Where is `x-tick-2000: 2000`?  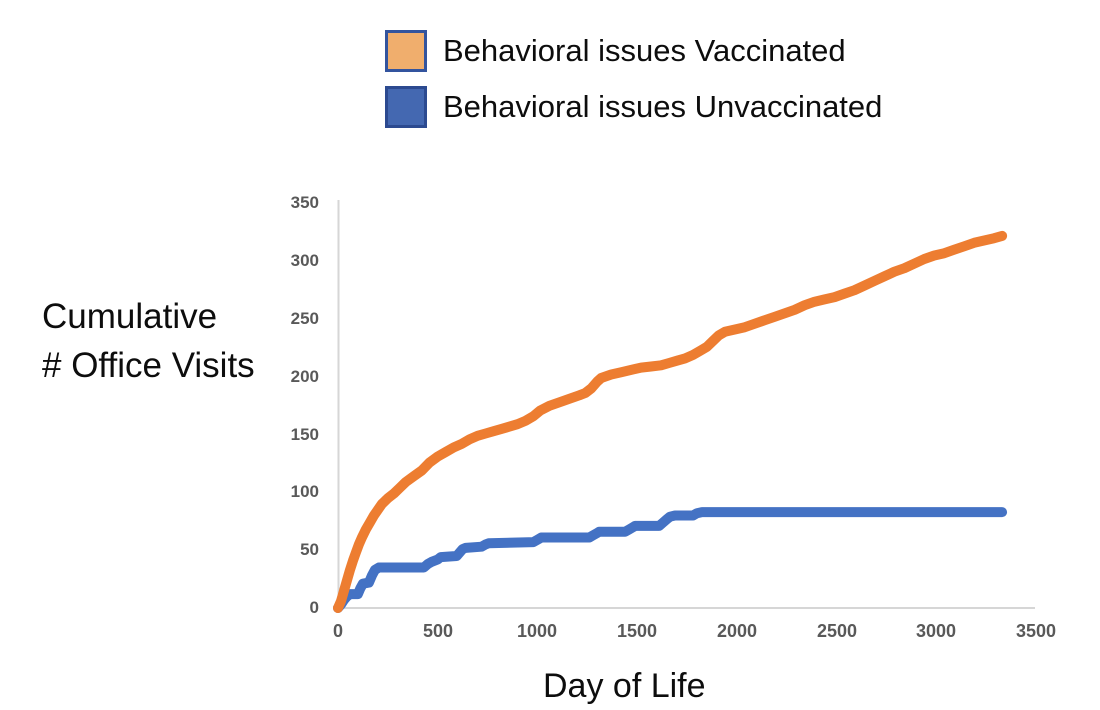
x-tick-2000: 2000 is located at coordinates (737, 631).